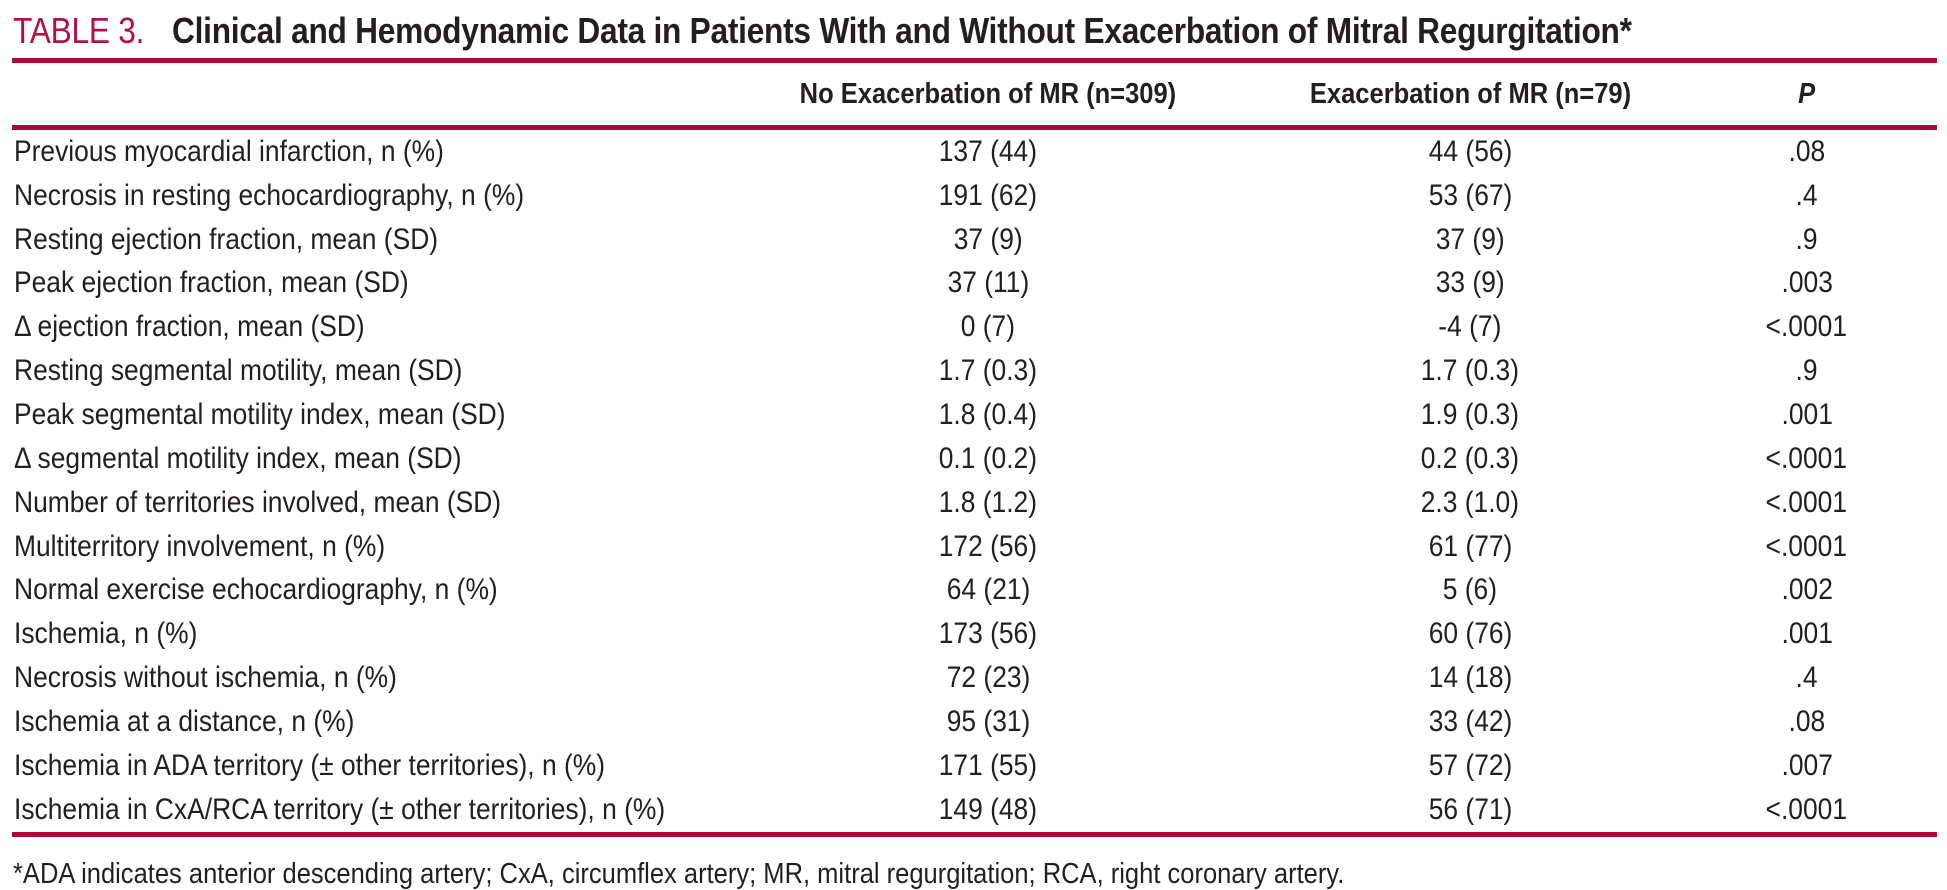 Image resolution: width=1947 pixels, height=890 pixels. What do you see at coordinates (988, 371) in the screenshot?
I see `value-no-exacerbation: 1.7 (0.3)` at bounding box center [988, 371].